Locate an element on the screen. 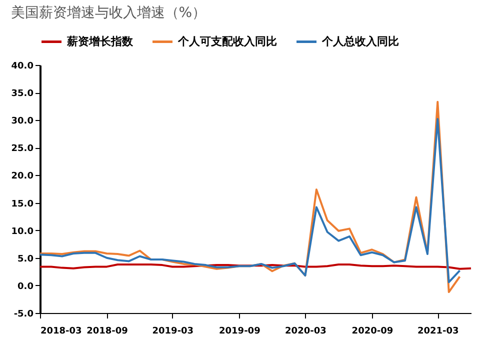 Image resolution: width=492 pixels, height=341 pixels. x-tick-label: 2019-03 is located at coordinates (173, 331).